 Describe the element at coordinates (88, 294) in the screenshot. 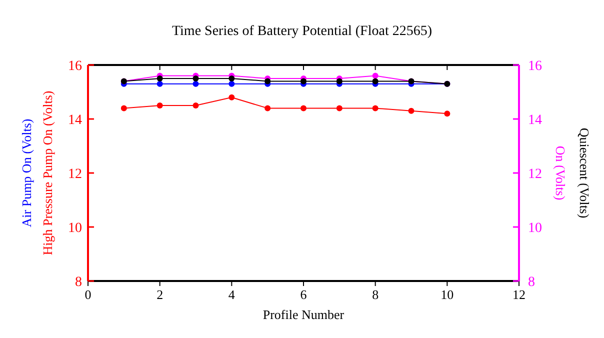

I see `x-tick-label: 0` at that location.